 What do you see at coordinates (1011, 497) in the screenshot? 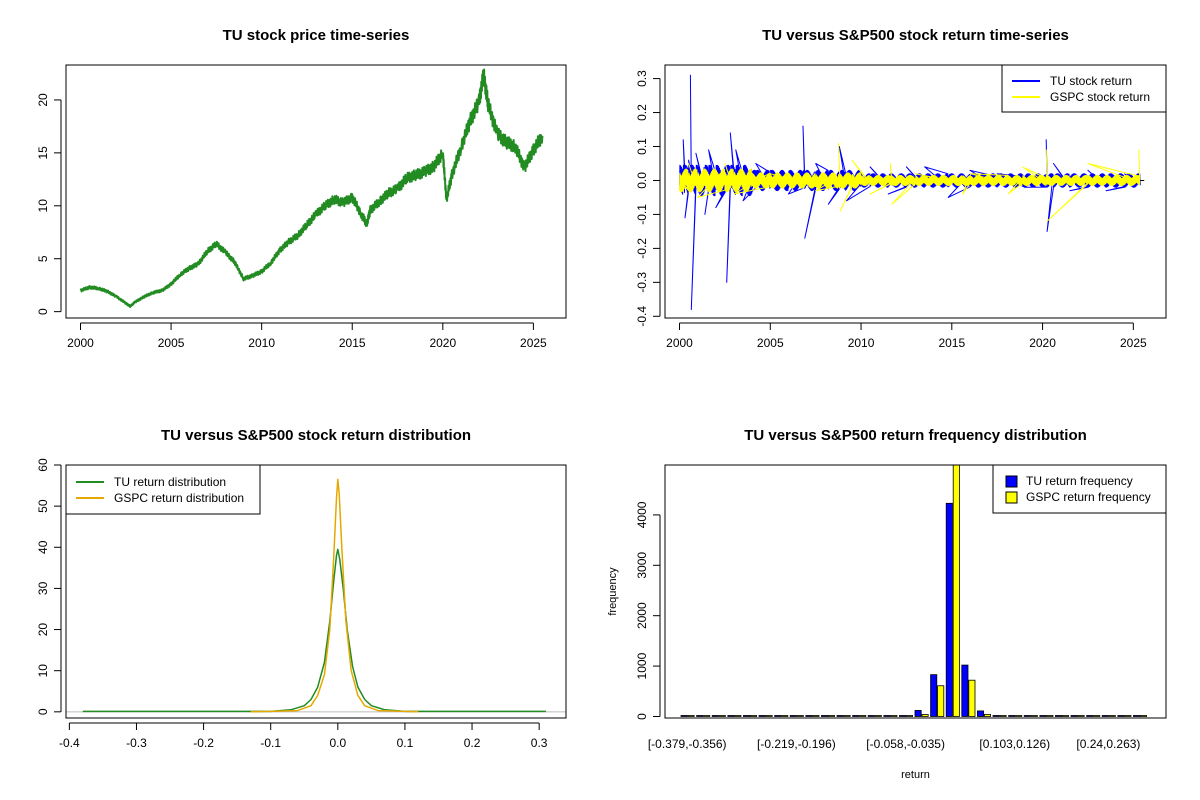
I see `legend-swatch` at bounding box center [1011, 497].